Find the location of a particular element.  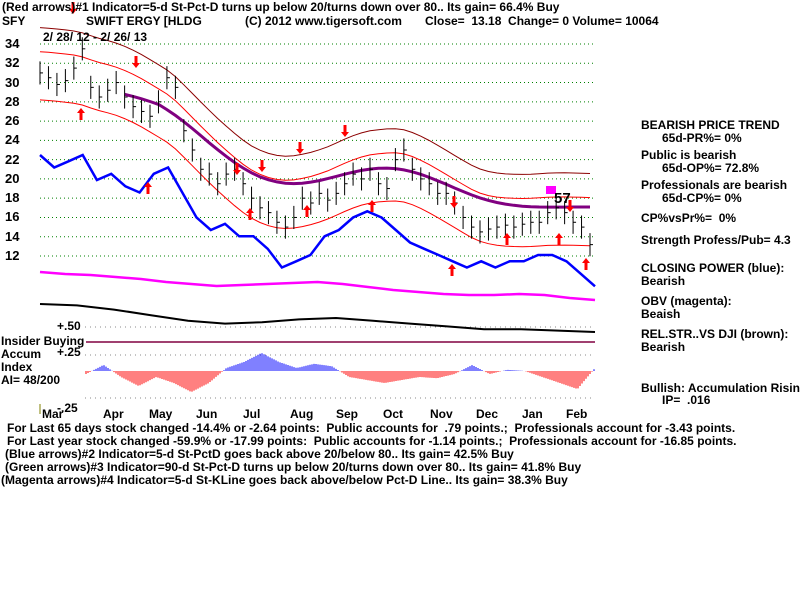

month-tick-label: Dec is located at coordinates (487, 414).